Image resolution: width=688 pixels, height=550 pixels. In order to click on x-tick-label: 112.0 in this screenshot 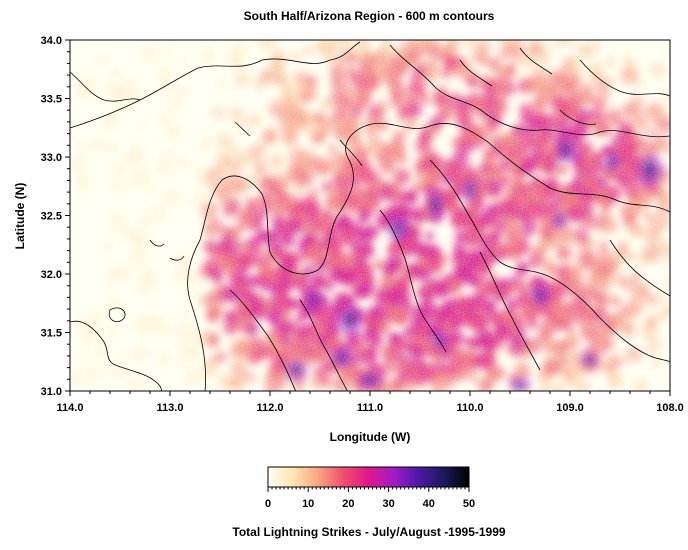, I will do `click(270, 408)`.